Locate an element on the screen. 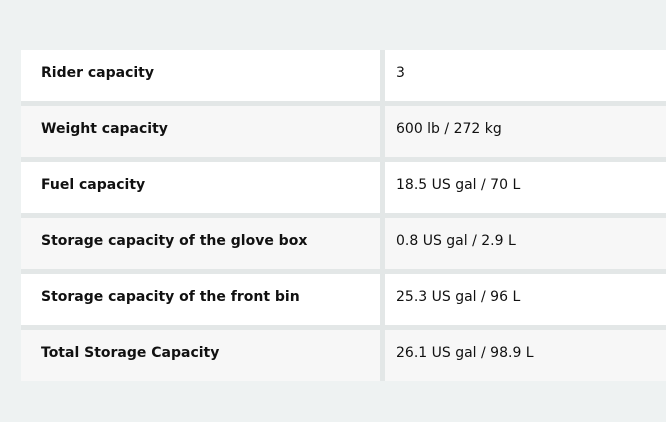 The height and width of the screenshot is (422, 666). spec-value: 0.8 US gal / 2.9 L is located at coordinates (525, 243).